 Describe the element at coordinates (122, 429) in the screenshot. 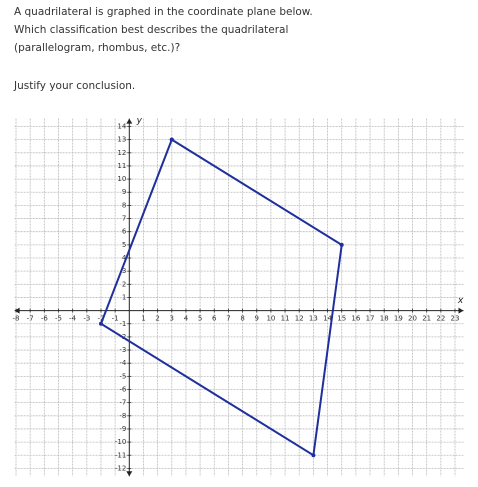

I see `y-tick-label: -9` at that location.